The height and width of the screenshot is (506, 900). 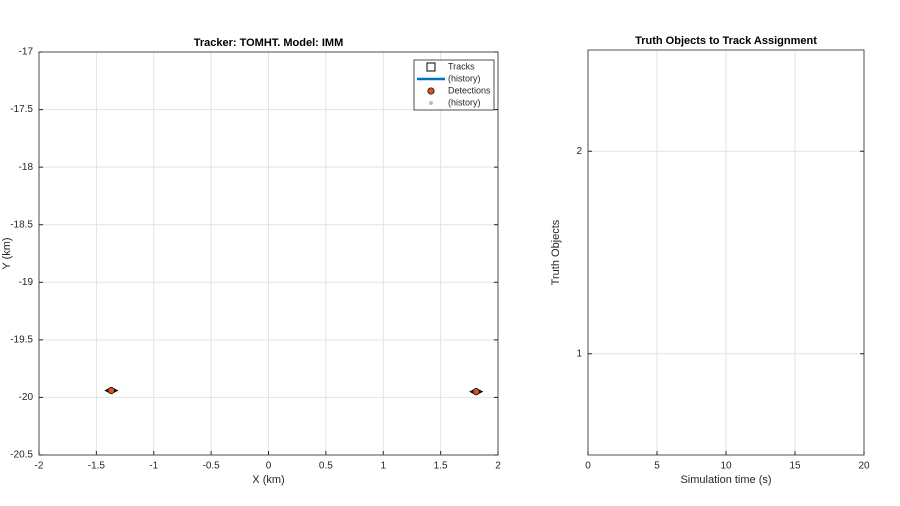 What do you see at coordinates (269, 43) in the screenshot?
I see `chart-title: Tracker: TOMHT. Model: IMM` at bounding box center [269, 43].